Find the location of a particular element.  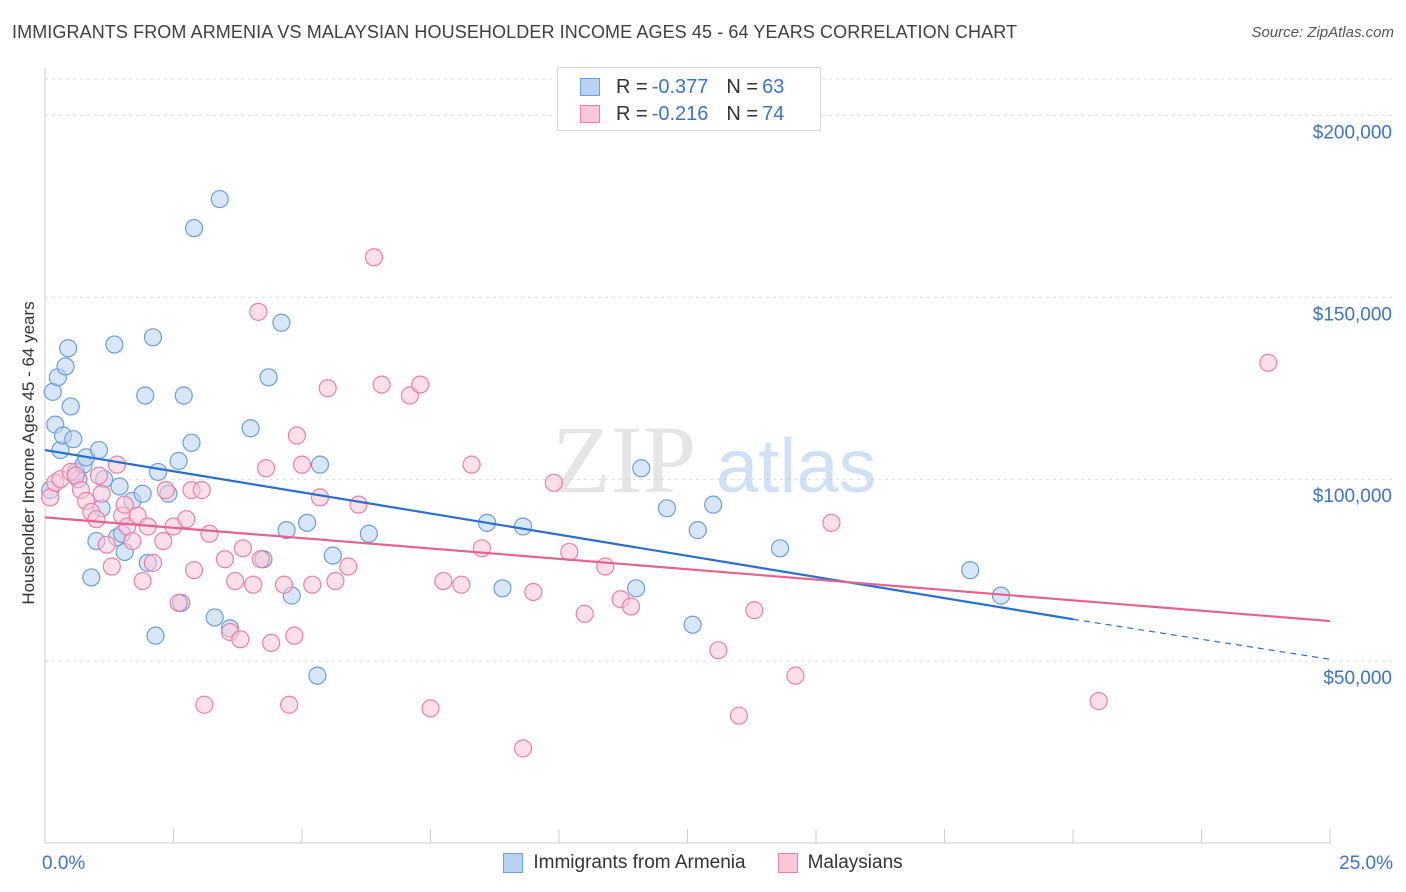

legend-n-value: 63 is located at coordinates (773, 86).